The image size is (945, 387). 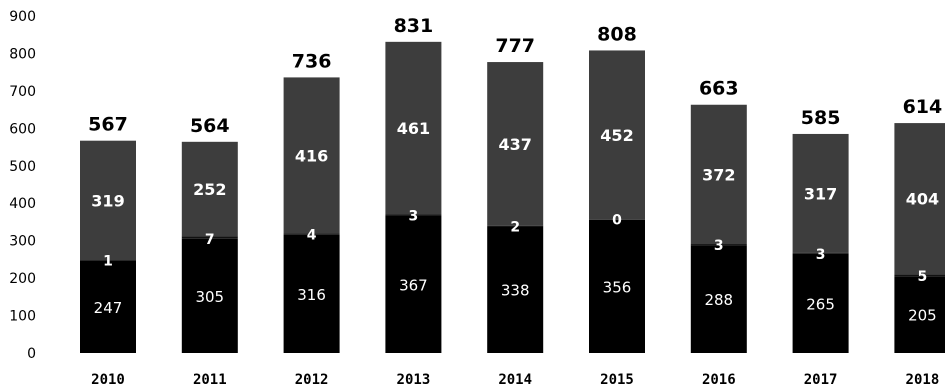 What do you see at coordinates (22, 204) in the screenshot?
I see `y-tick-label: 400` at bounding box center [22, 204].